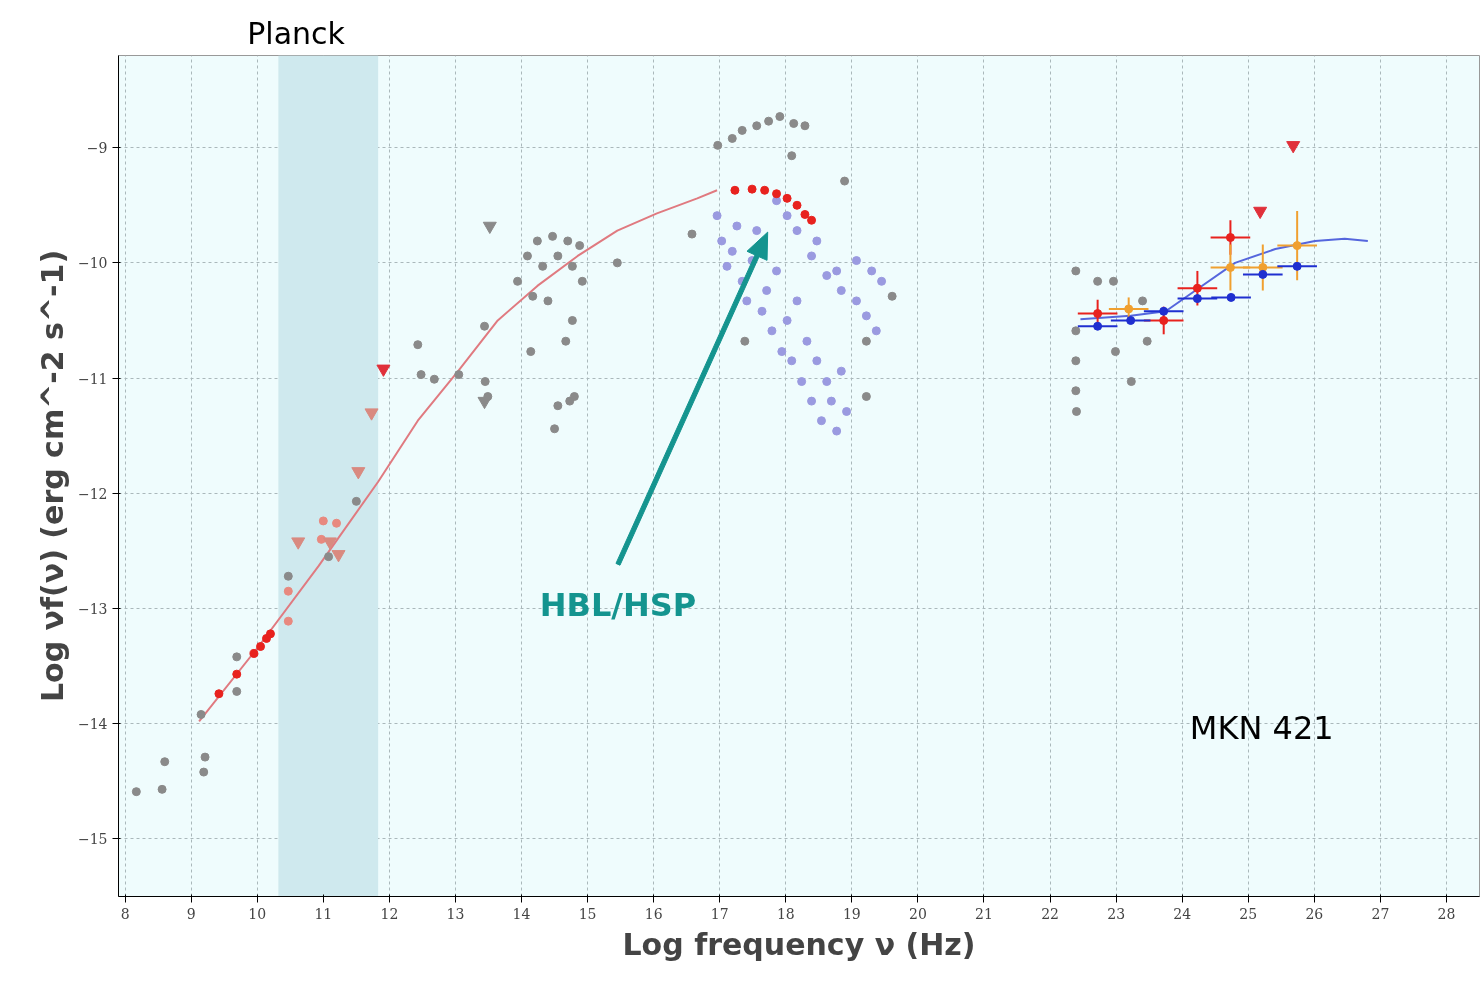 Image resolution: width=1483 pixels, height=988 pixels. What do you see at coordinates (719, 913) in the screenshot?
I see `x-tick-label: 17` at bounding box center [719, 913].